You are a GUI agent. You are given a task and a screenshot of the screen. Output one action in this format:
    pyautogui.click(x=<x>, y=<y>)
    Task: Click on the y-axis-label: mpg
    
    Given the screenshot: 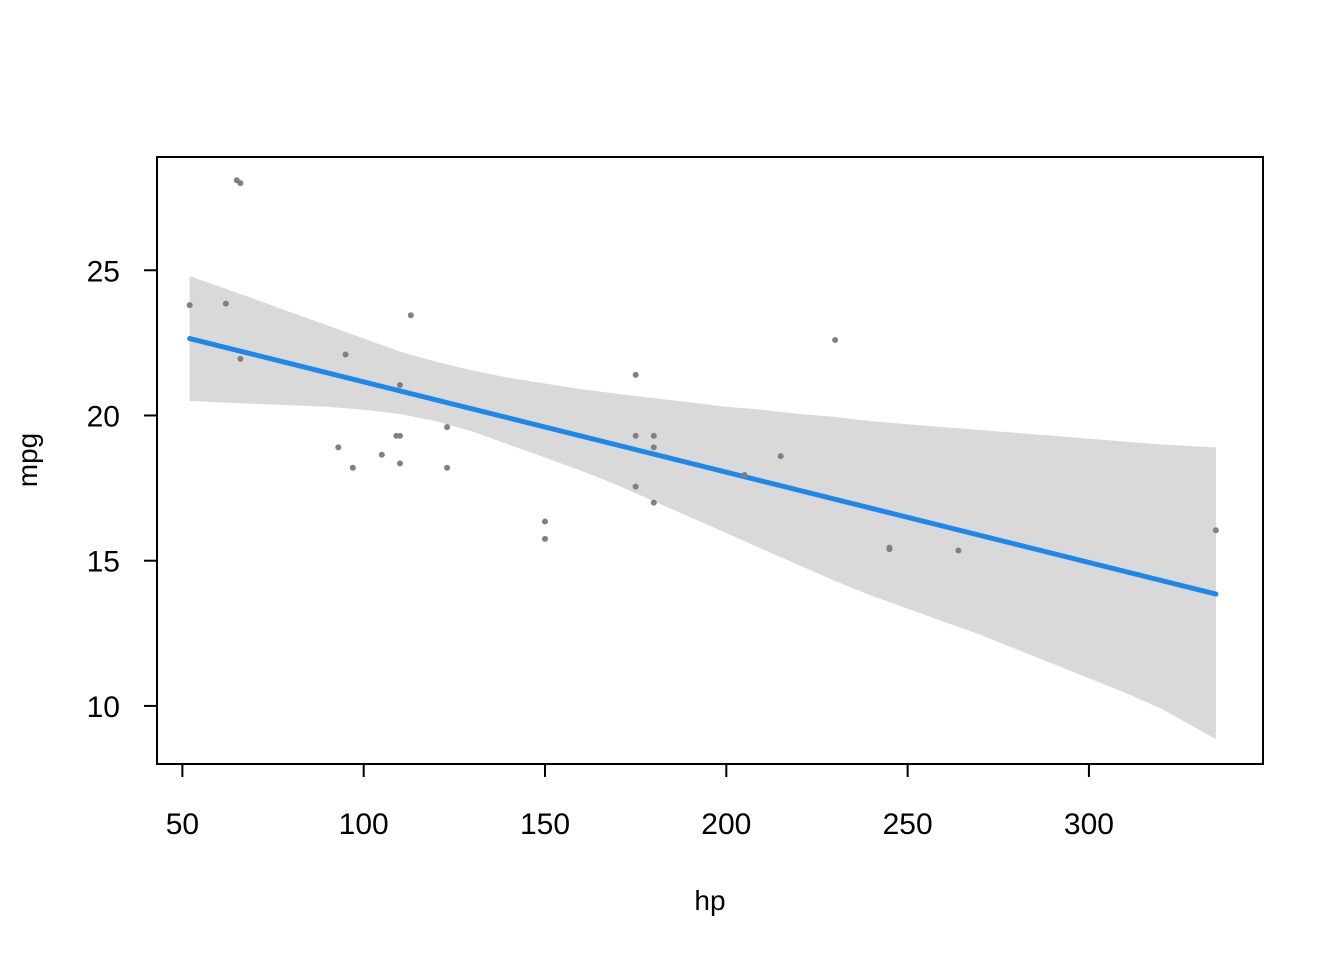 What is the action you would take?
    pyautogui.click(x=27, y=460)
    